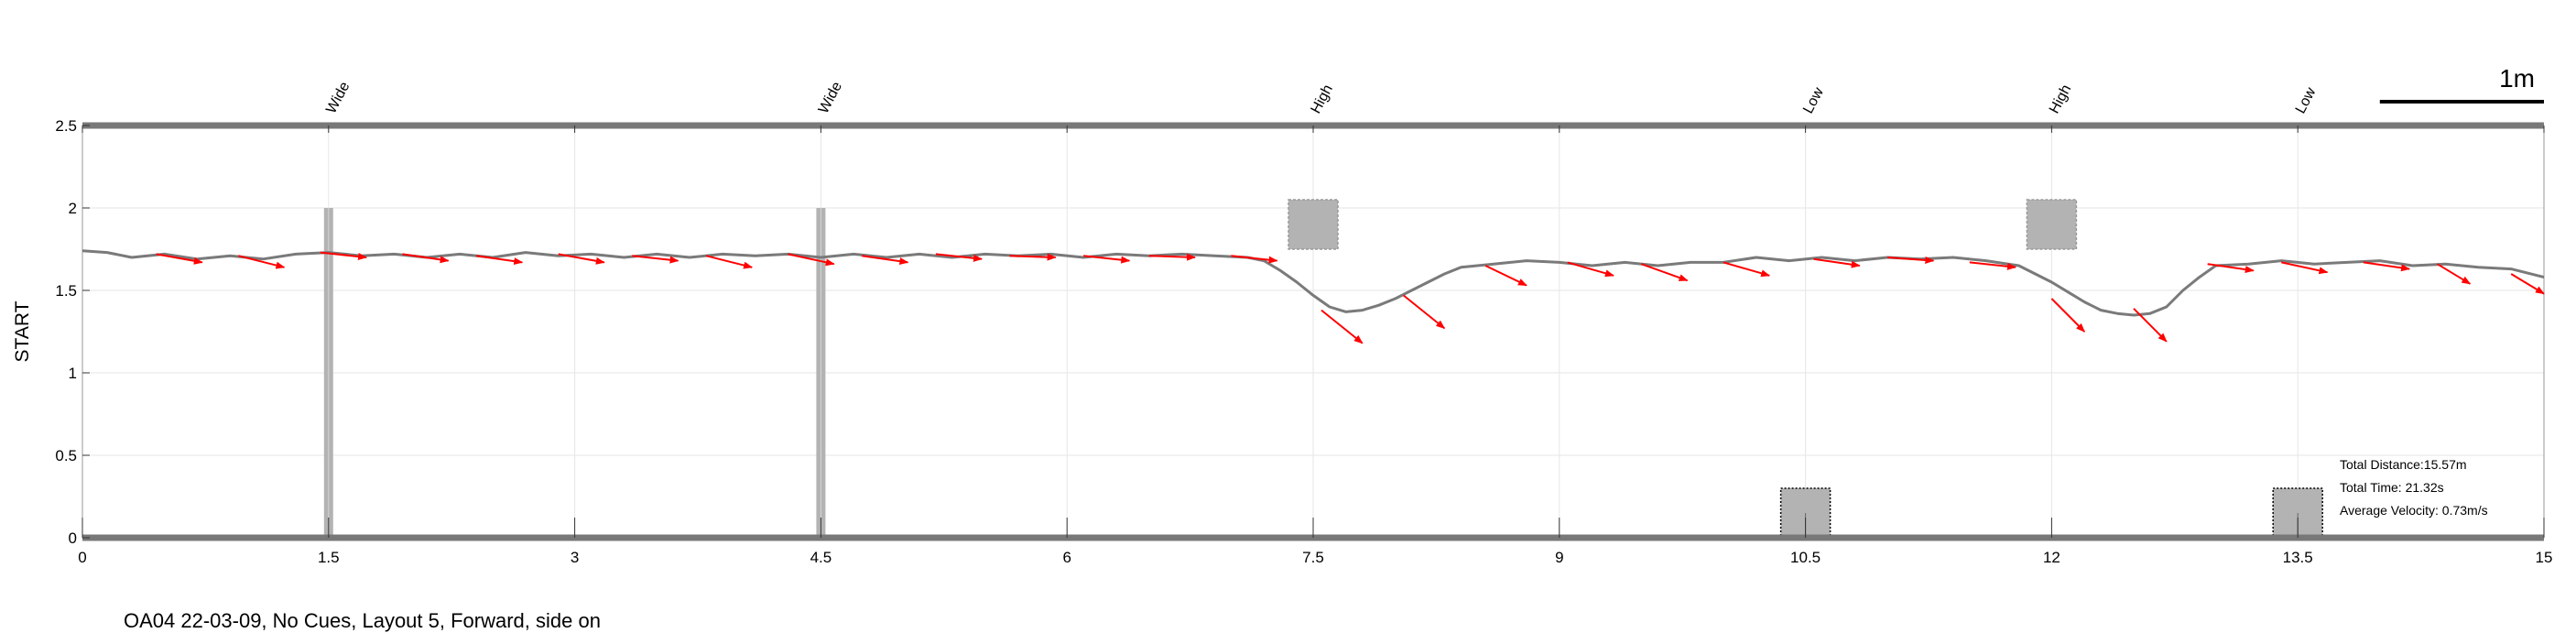 Image resolution: width=2576 pixels, height=644 pixels. Describe the element at coordinates (2544, 558) in the screenshot. I see `x-tick-label: 15` at that location.